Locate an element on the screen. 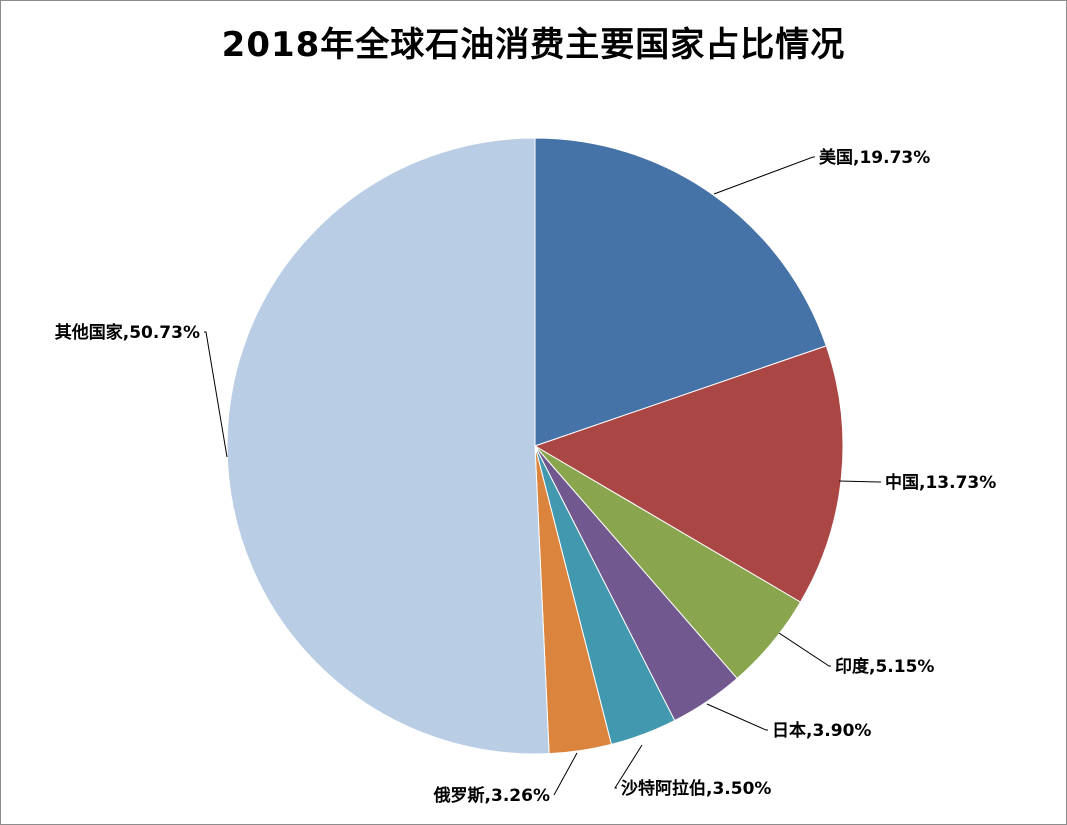  chart-title: 2018年全球石油消费主要国家占比情况 is located at coordinates (533, 45).